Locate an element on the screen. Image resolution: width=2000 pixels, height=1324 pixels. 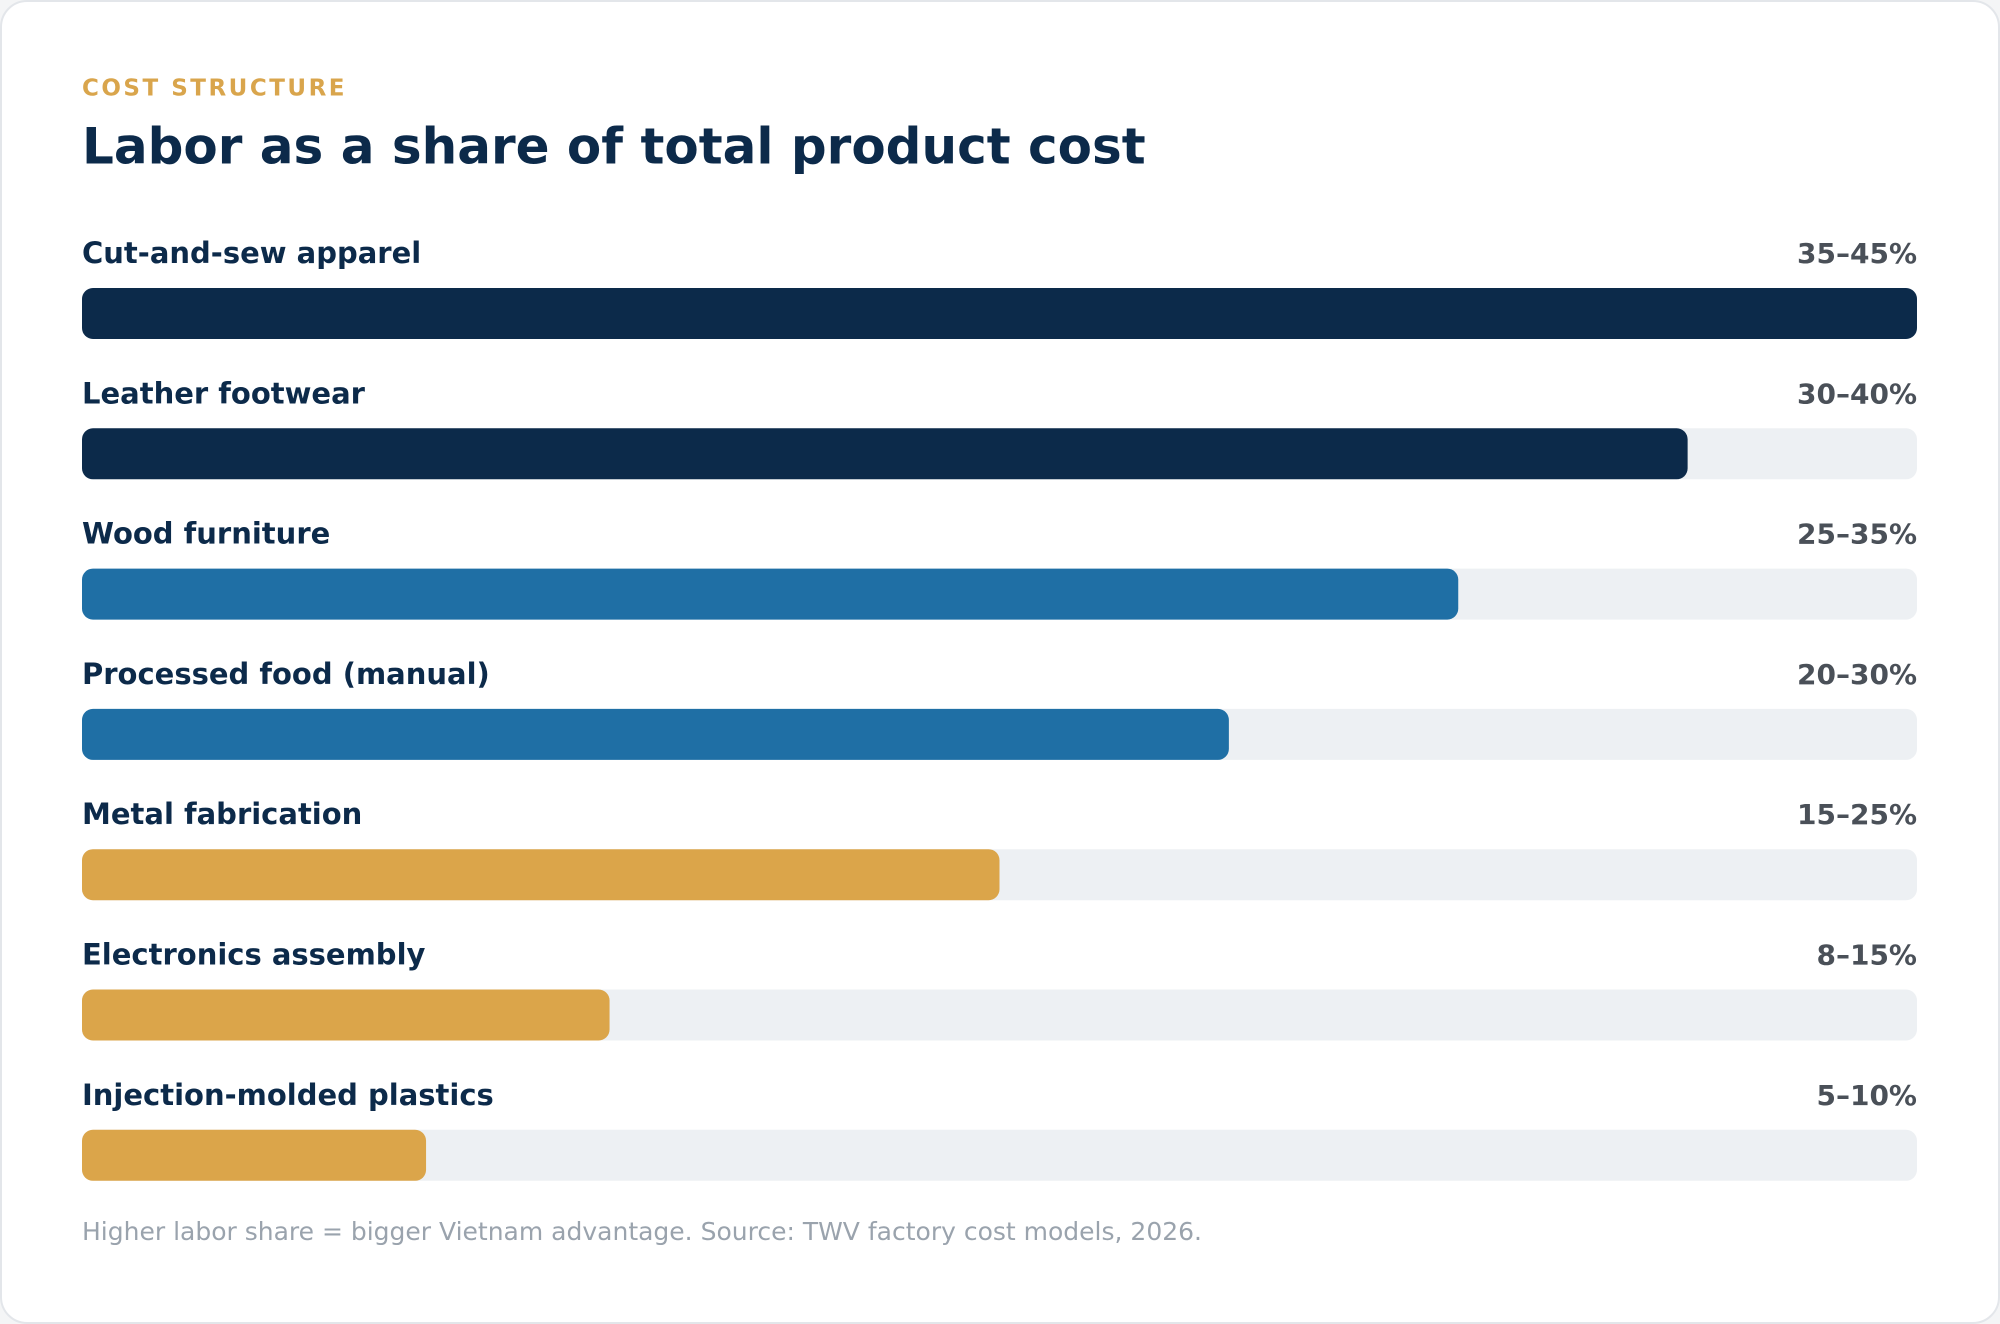
category-label: Wood furniture is located at coordinates (206, 534).